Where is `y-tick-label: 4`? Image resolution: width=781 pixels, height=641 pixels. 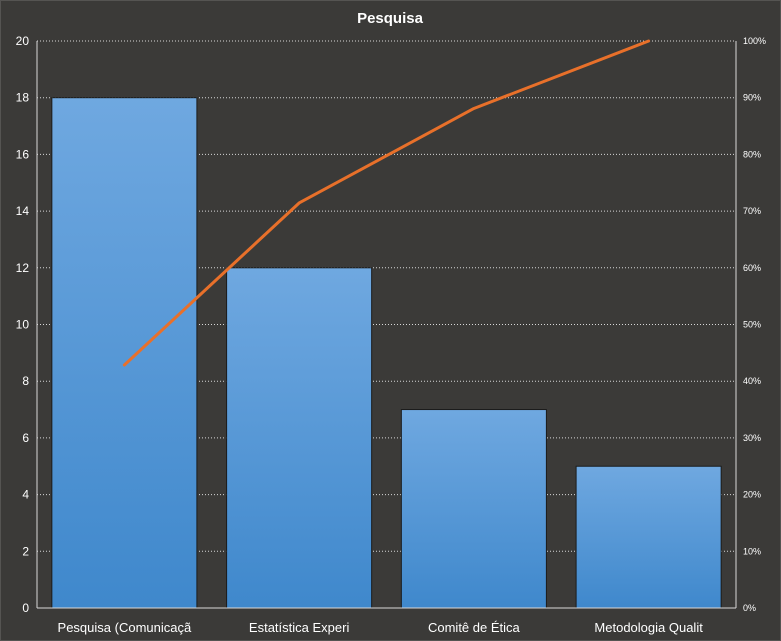 y-tick-label: 4 is located at coordinates (25, 495).